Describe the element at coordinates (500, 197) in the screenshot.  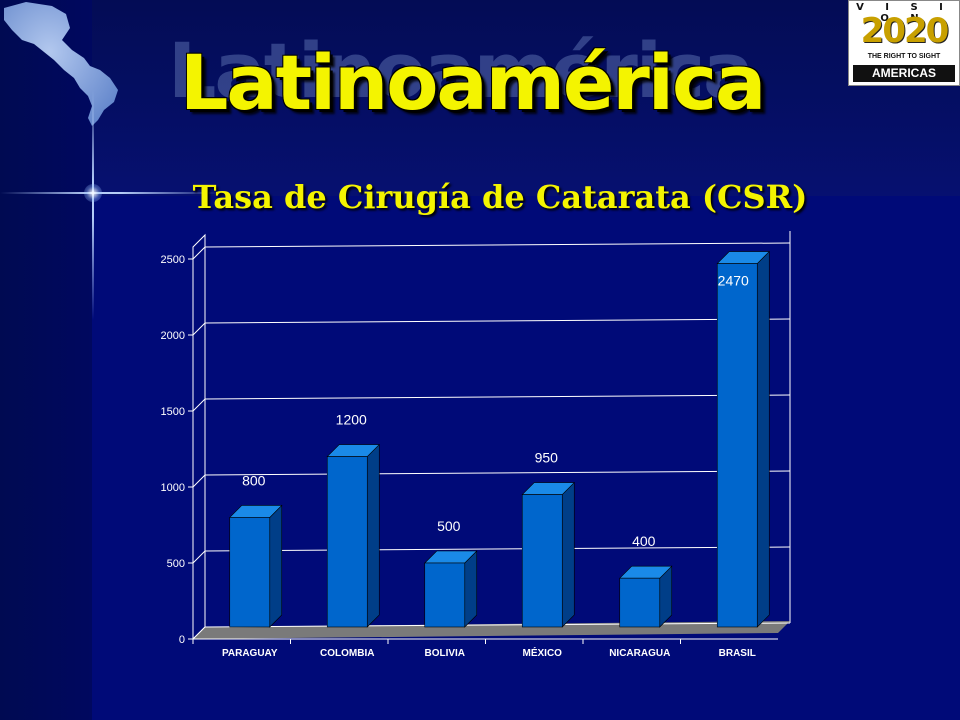
I see `chart-title: Tasa de Cirugía de Catarata (CSR)` at that location.